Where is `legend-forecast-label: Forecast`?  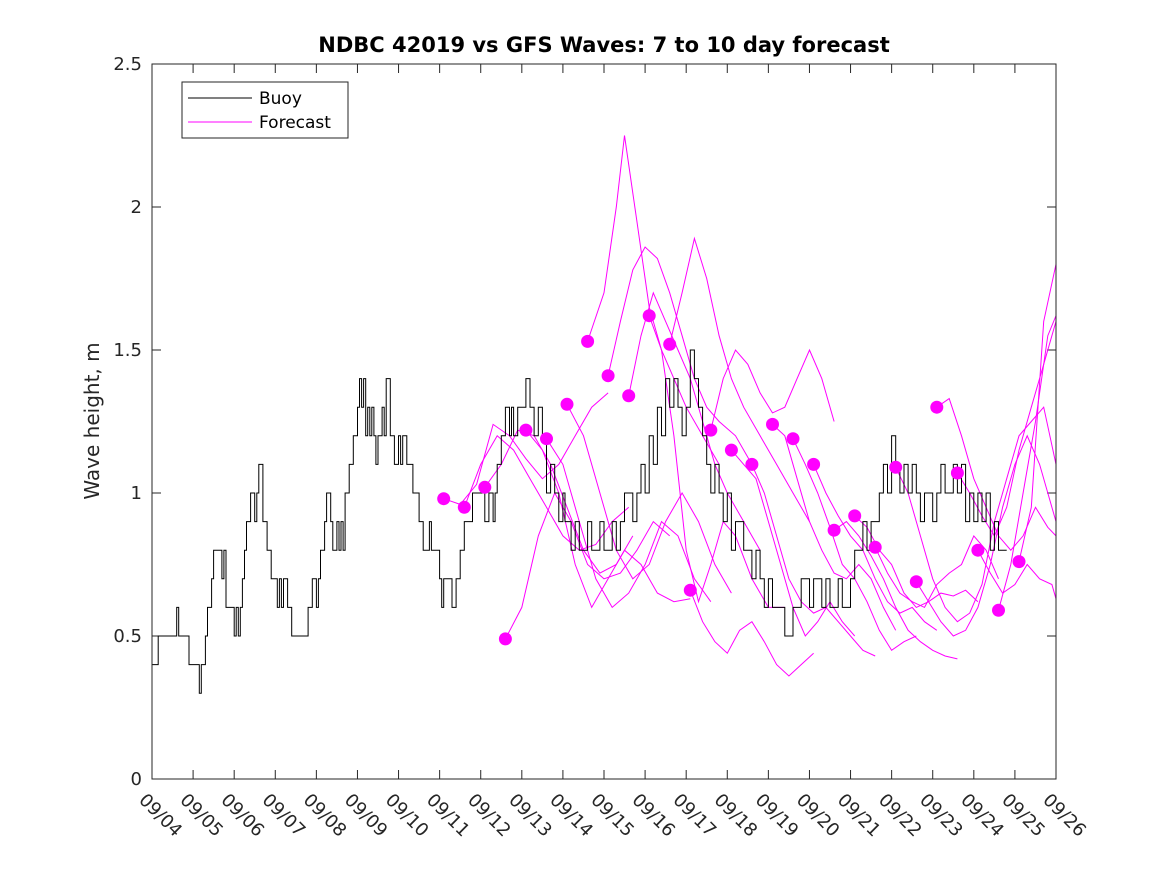 legend-forecast-label: Forecast is located at coordinates (295, 123).